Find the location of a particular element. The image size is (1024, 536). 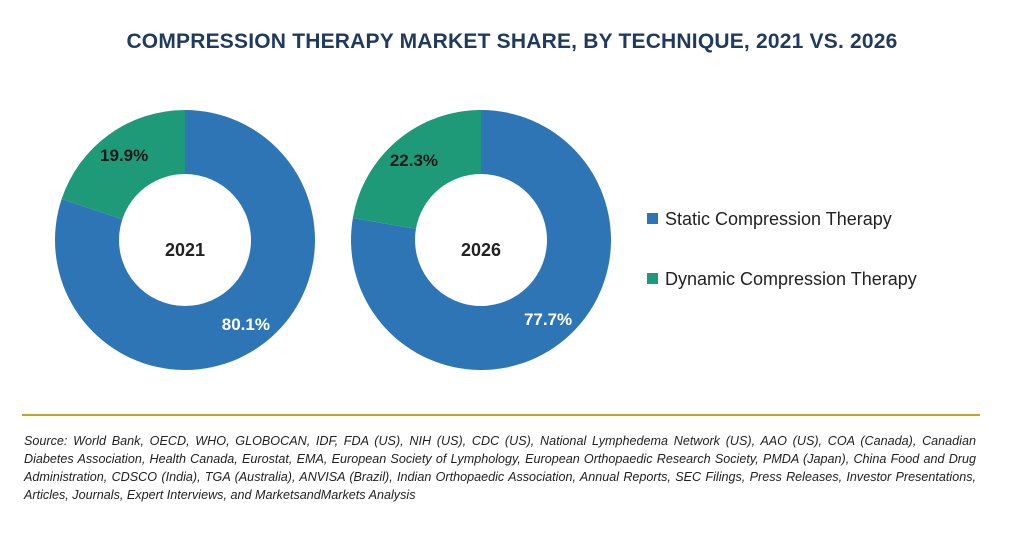

donut-chart-2021: 80.1% 19.9% 2021 is located at coordinates (184, 240).